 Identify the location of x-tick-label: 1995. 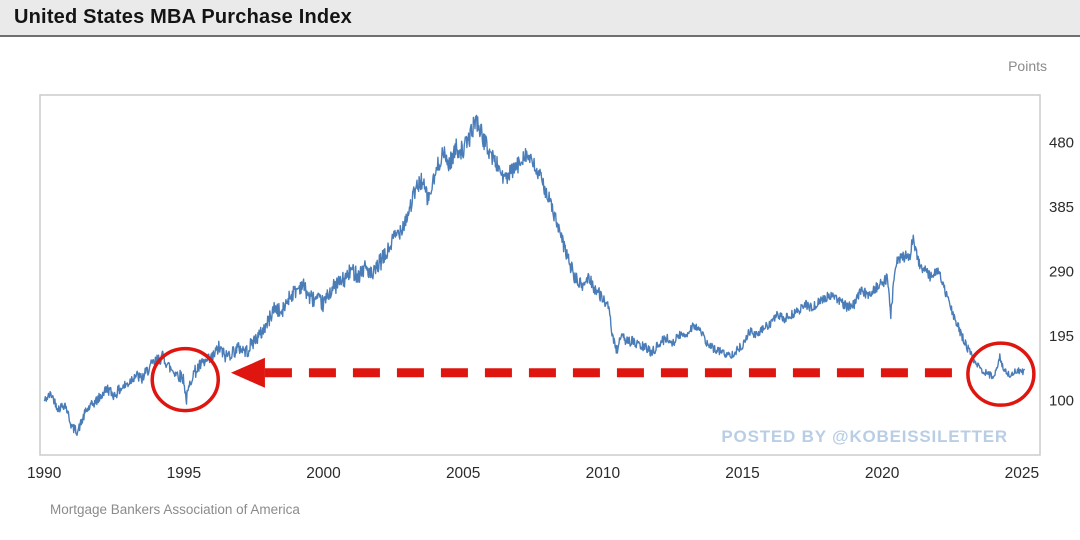
(184, 473).